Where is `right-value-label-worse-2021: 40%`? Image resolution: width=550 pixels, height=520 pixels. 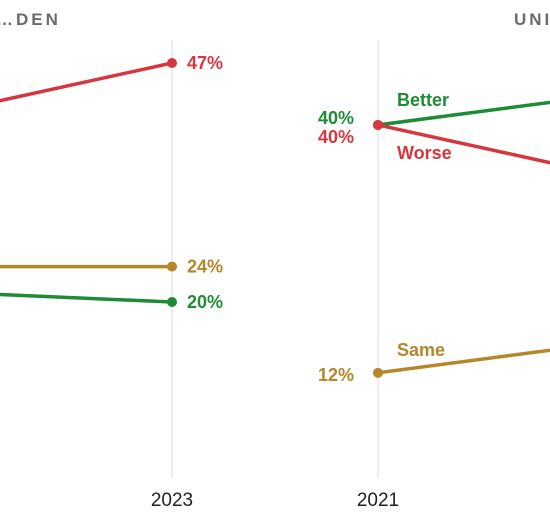 right-value-label-worse-2021: 40% is located at coordinates (336, 137).